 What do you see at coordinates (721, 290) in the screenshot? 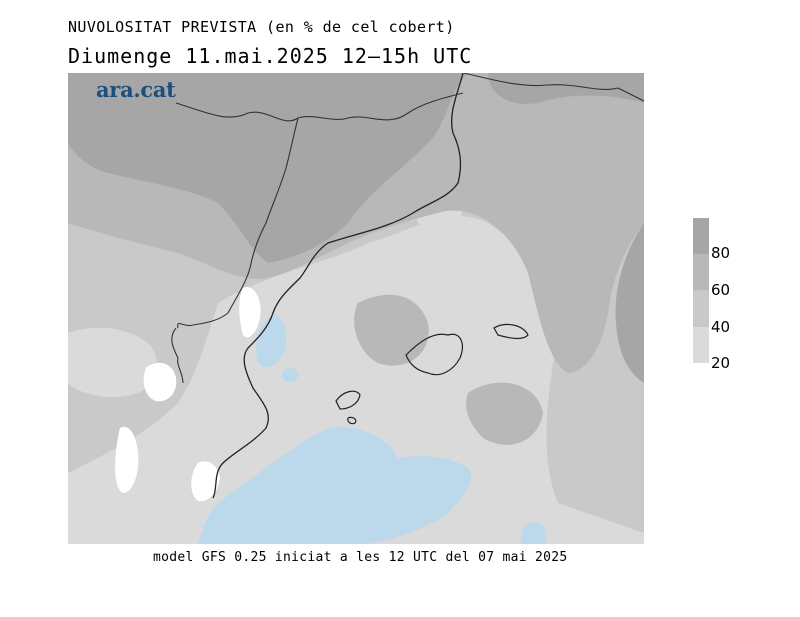
I see `legend-tick-60: 60` at bounding box center [721, 290].